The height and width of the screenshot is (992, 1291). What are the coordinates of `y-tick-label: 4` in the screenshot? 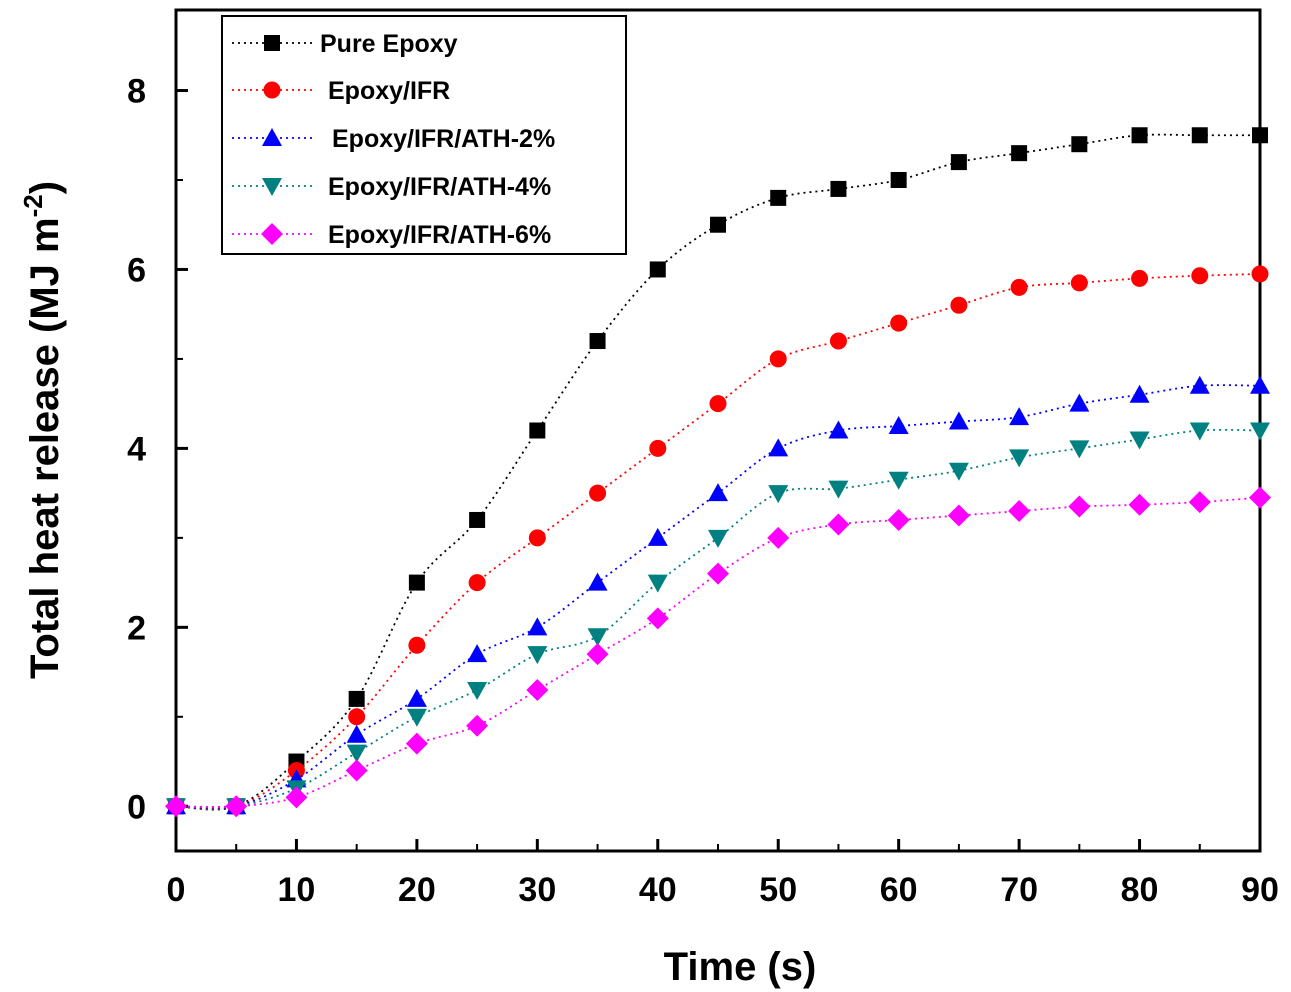 It's located at (136, 449).